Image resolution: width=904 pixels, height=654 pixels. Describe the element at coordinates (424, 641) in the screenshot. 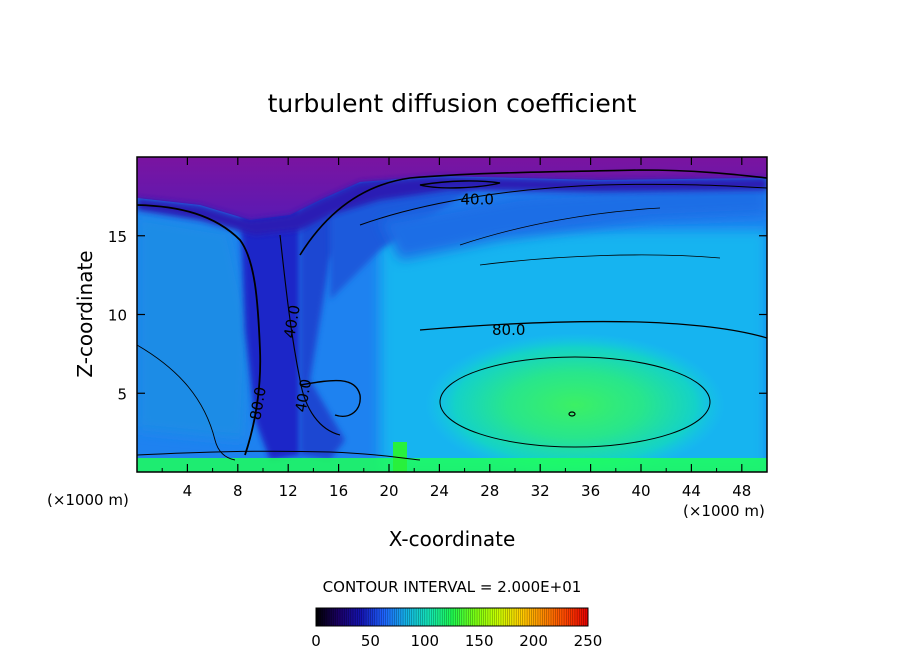

I see `colorbar-tick-label: 100` at that location.